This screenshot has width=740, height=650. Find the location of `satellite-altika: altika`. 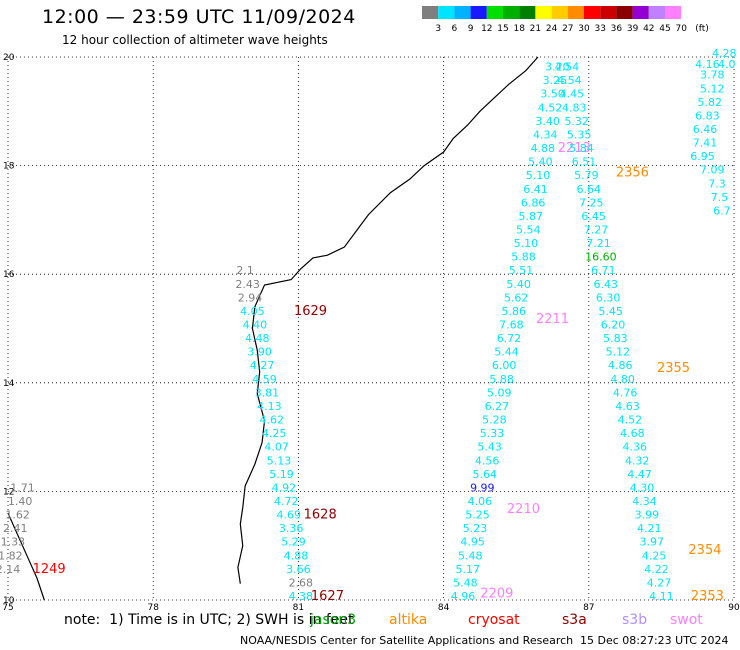

satellite-altika: altika is located at coordinates (408, 620).